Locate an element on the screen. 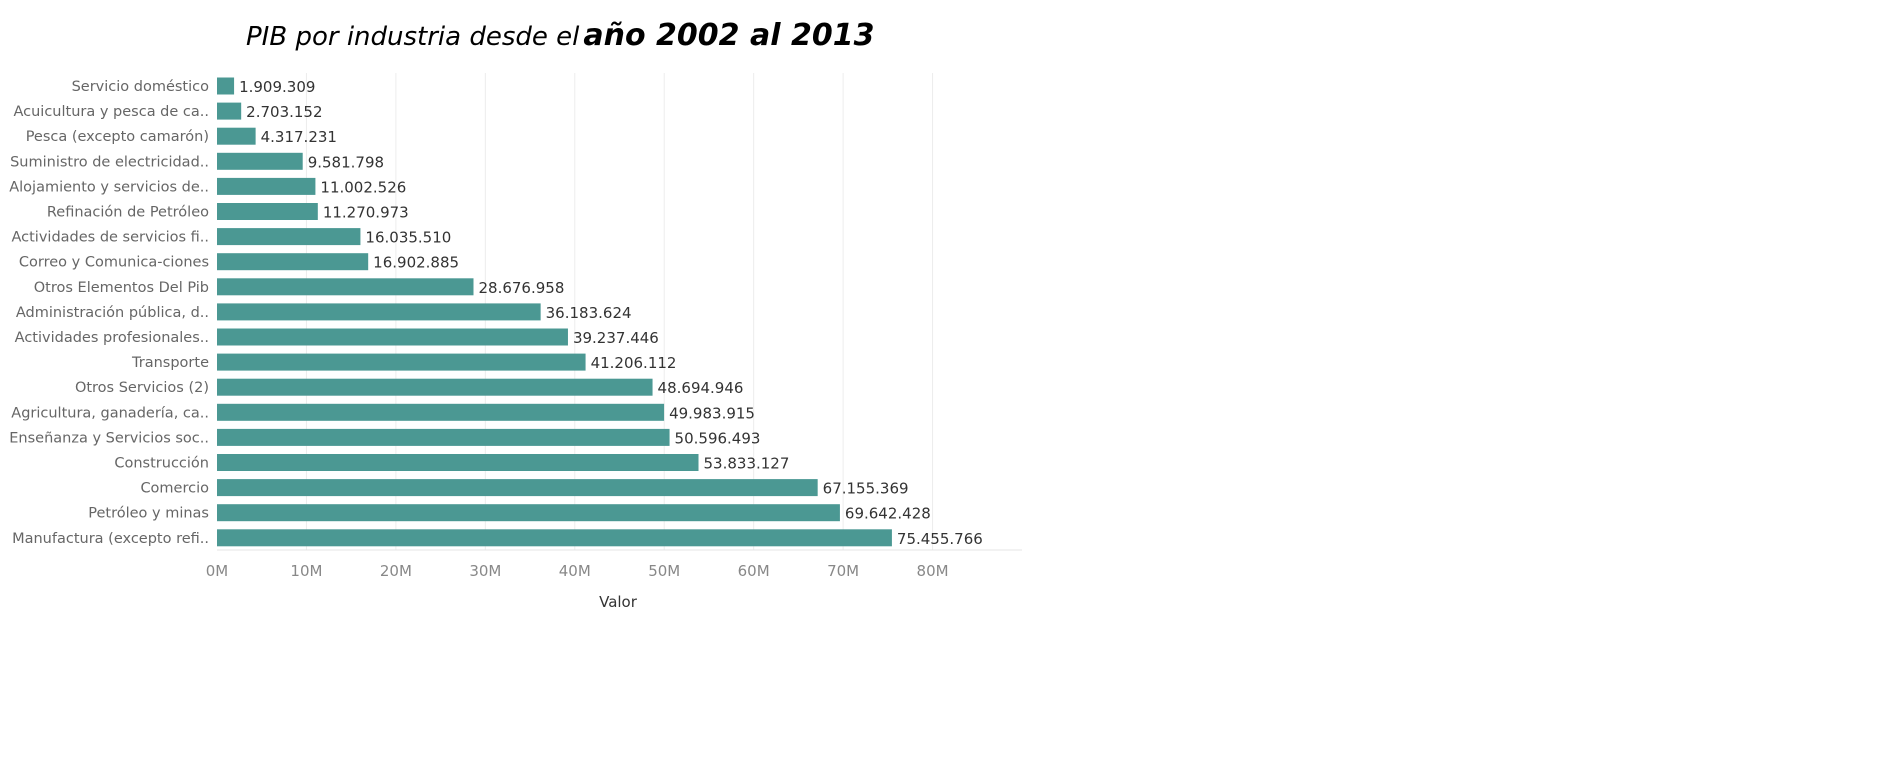 The width and height of the screenshot is (1880, 776). value-label: 16.902.885 is located at coordinates (416, 263).